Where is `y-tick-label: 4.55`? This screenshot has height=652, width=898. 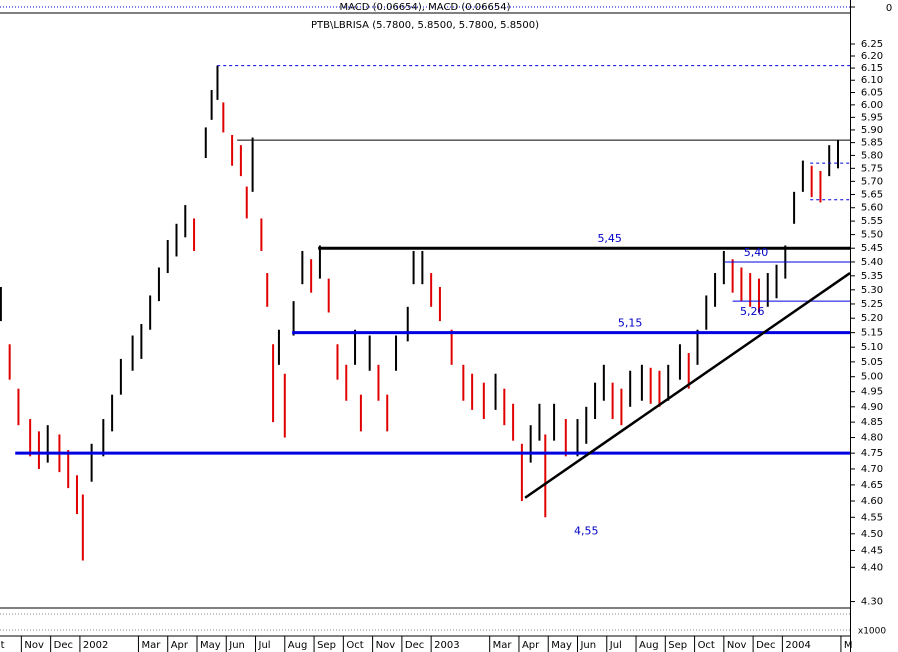 y-tick-label: 4.55 is located at coordinates (872, 517).